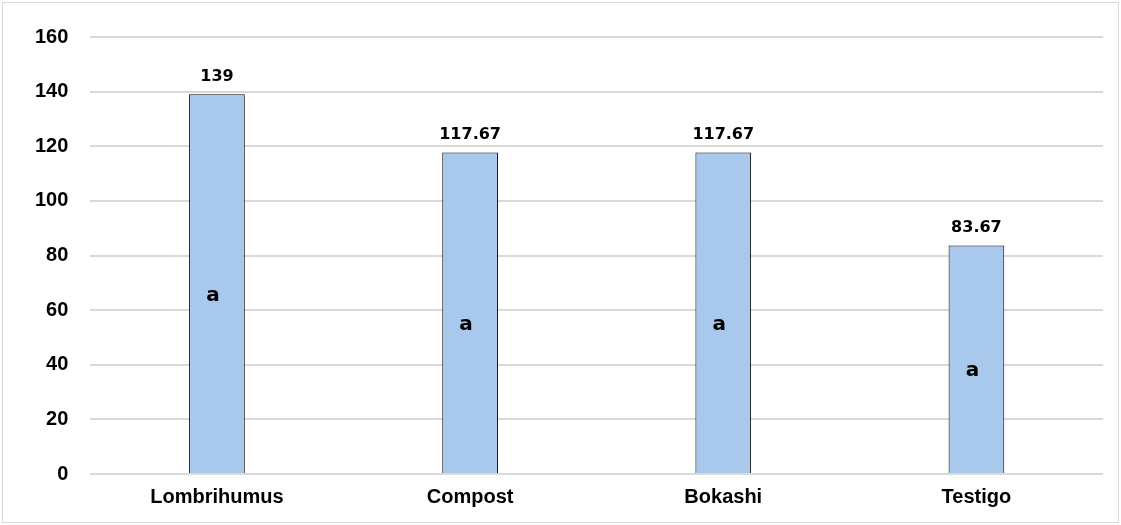 The width and height of the screenshot is (1121, 525). Describe the element at coordinates (57, 254) in the screenshot. I see `y-tick-label: 80` at that location.